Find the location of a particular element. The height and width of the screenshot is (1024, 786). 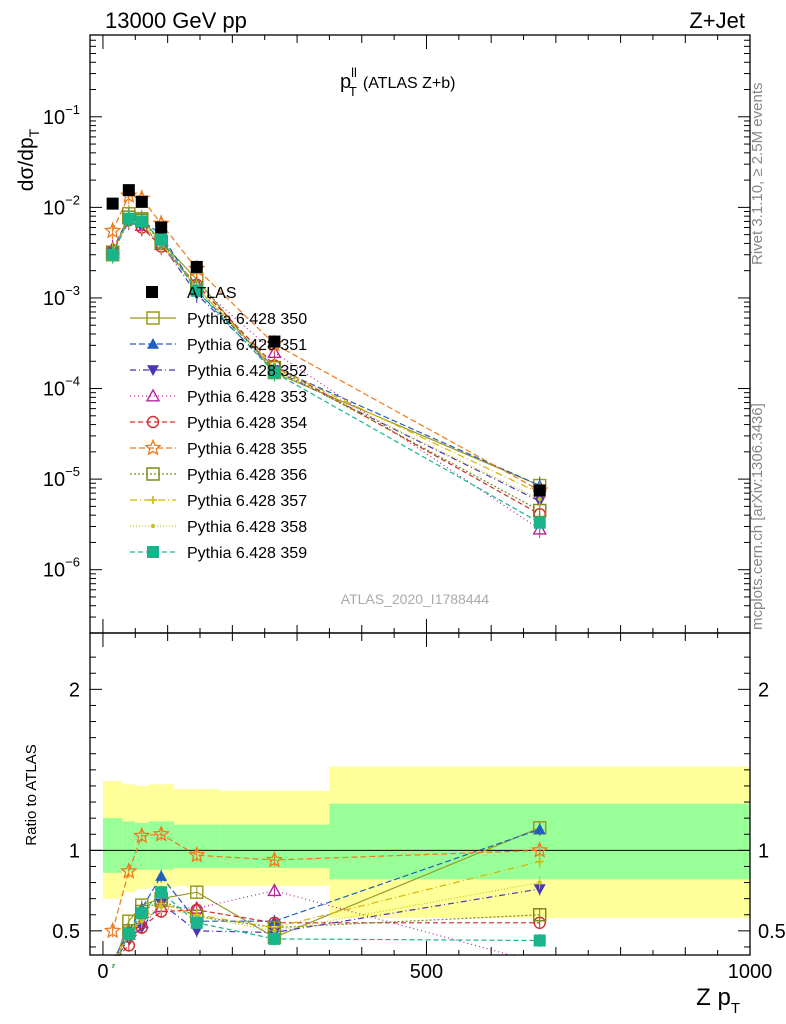

main-title-sup: ll is located at coordinates (354, 72).